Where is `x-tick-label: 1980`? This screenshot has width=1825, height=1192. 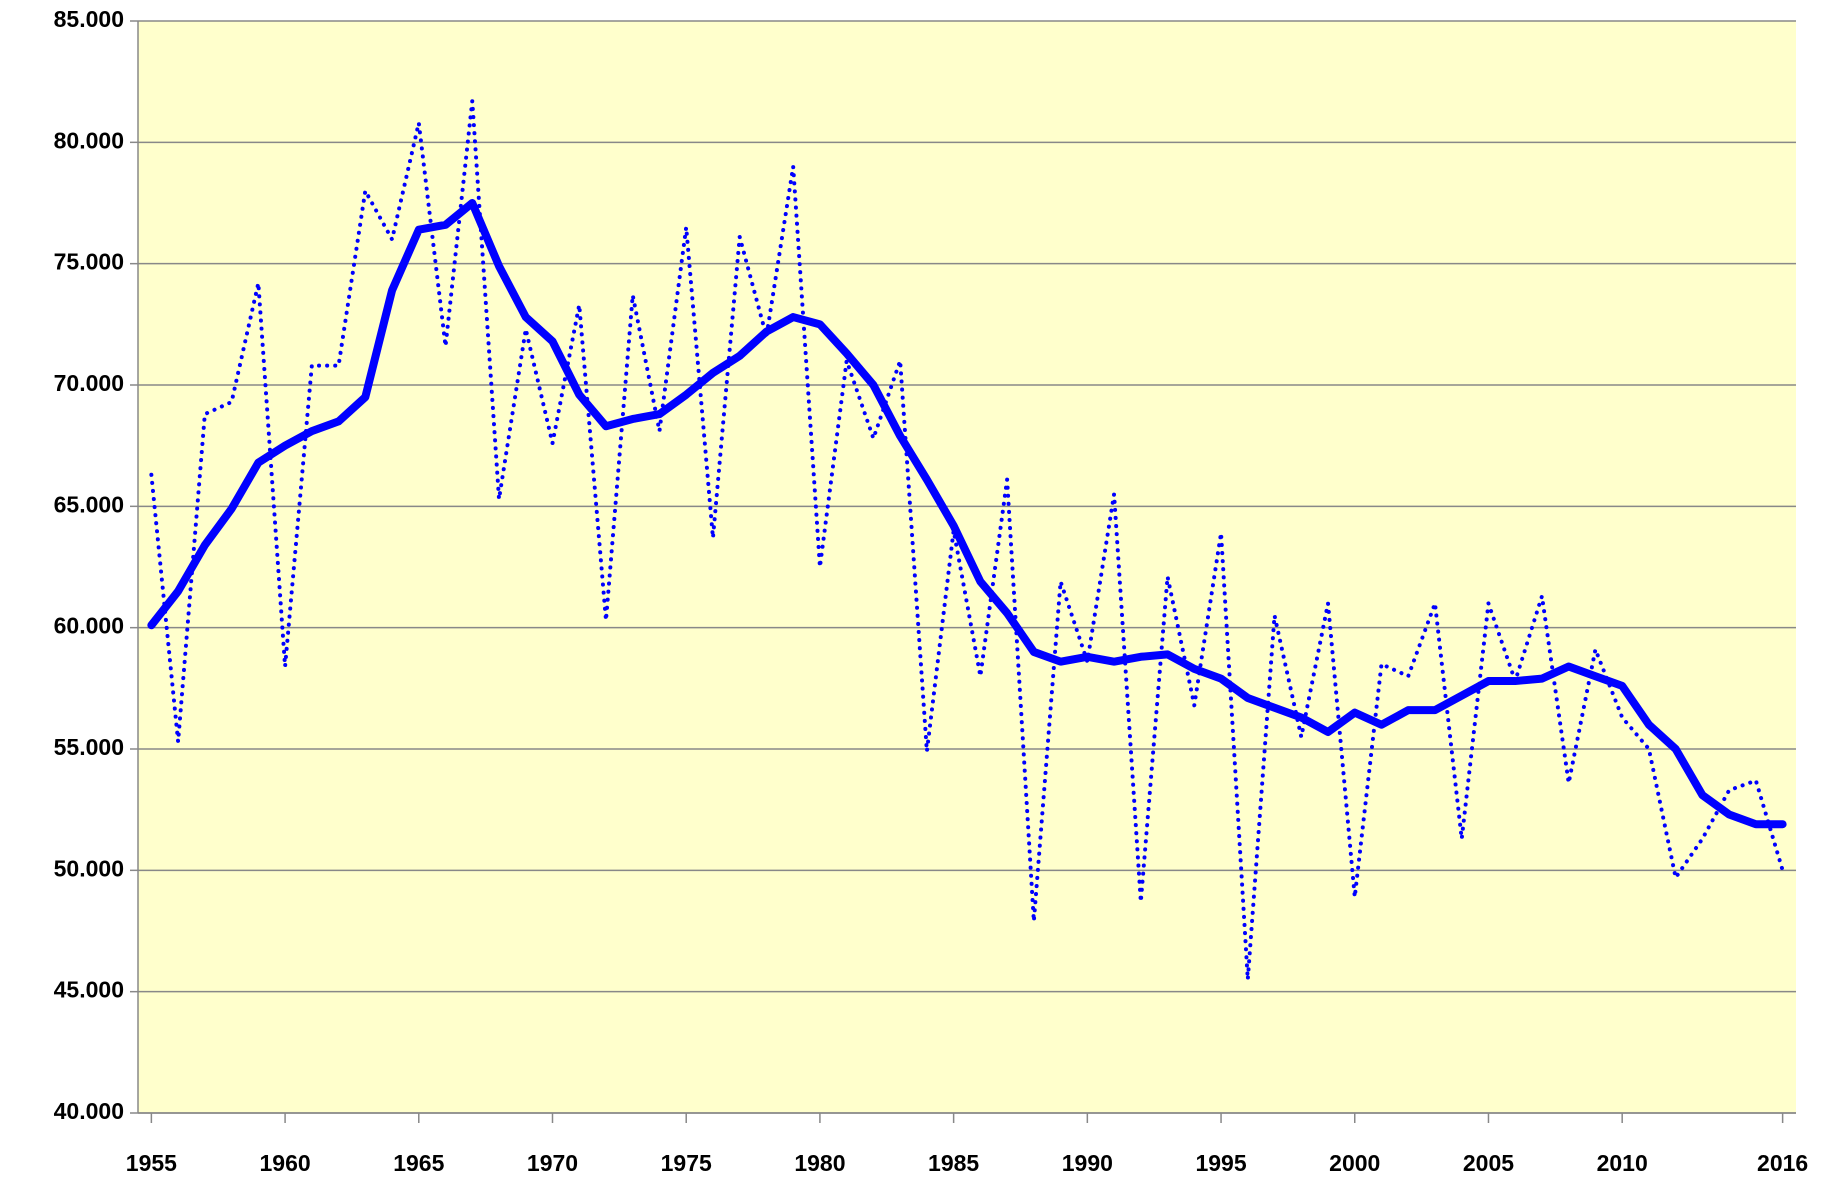
x-tick-label: 1980 is located at coordinates (819, 1163).